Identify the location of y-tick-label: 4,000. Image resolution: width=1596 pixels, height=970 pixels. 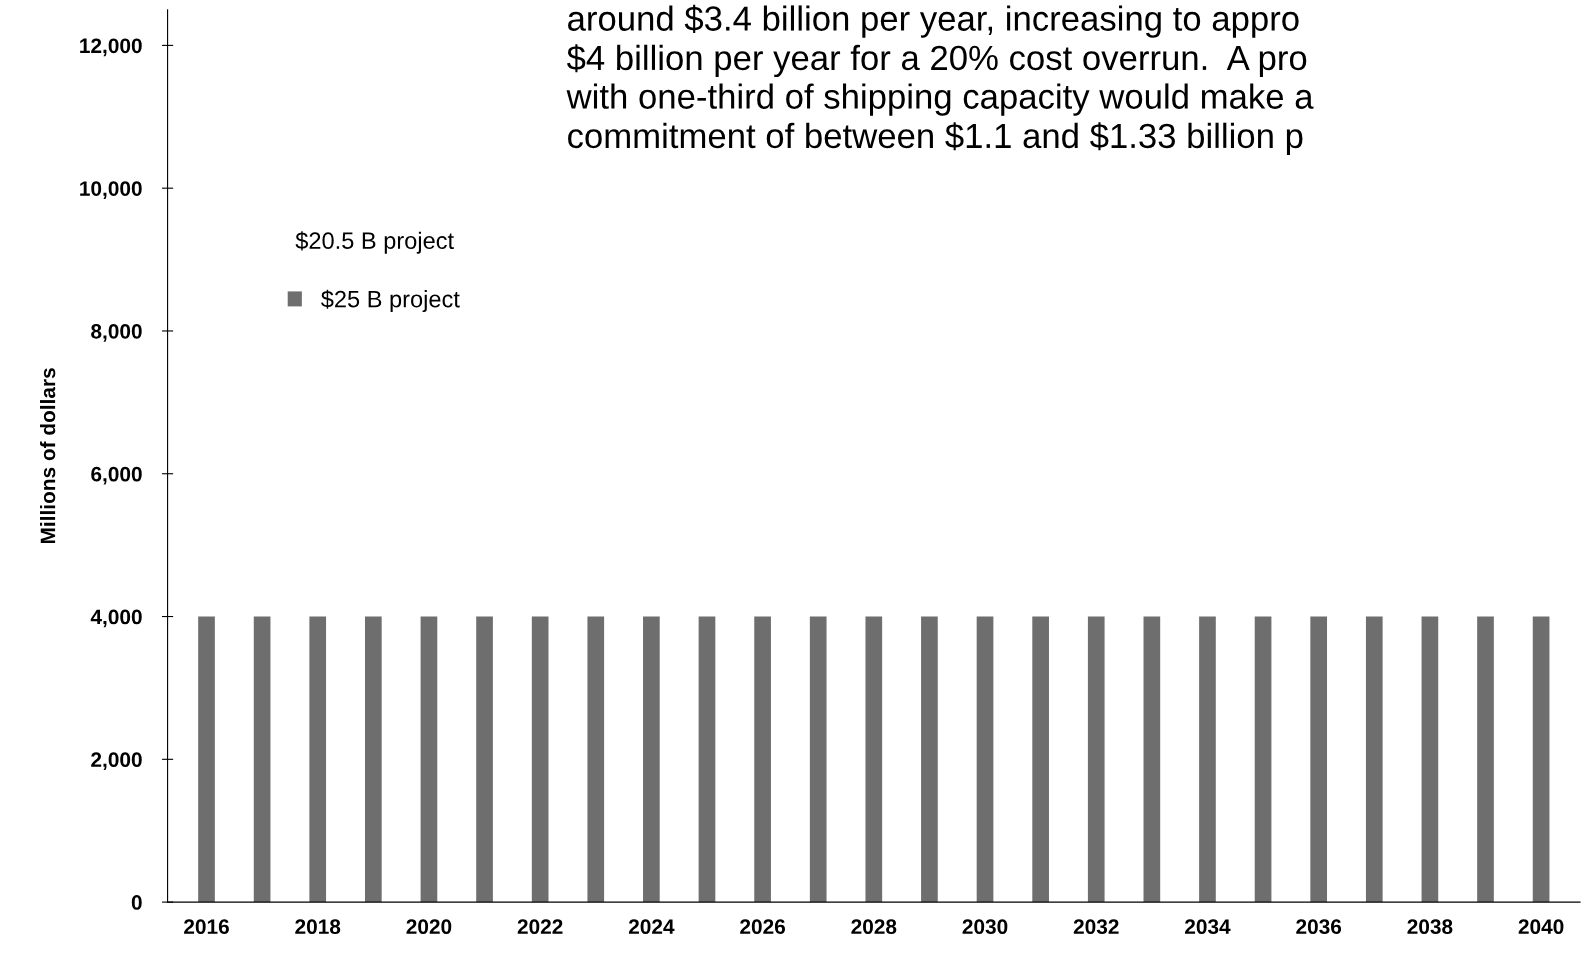
(116, 618).